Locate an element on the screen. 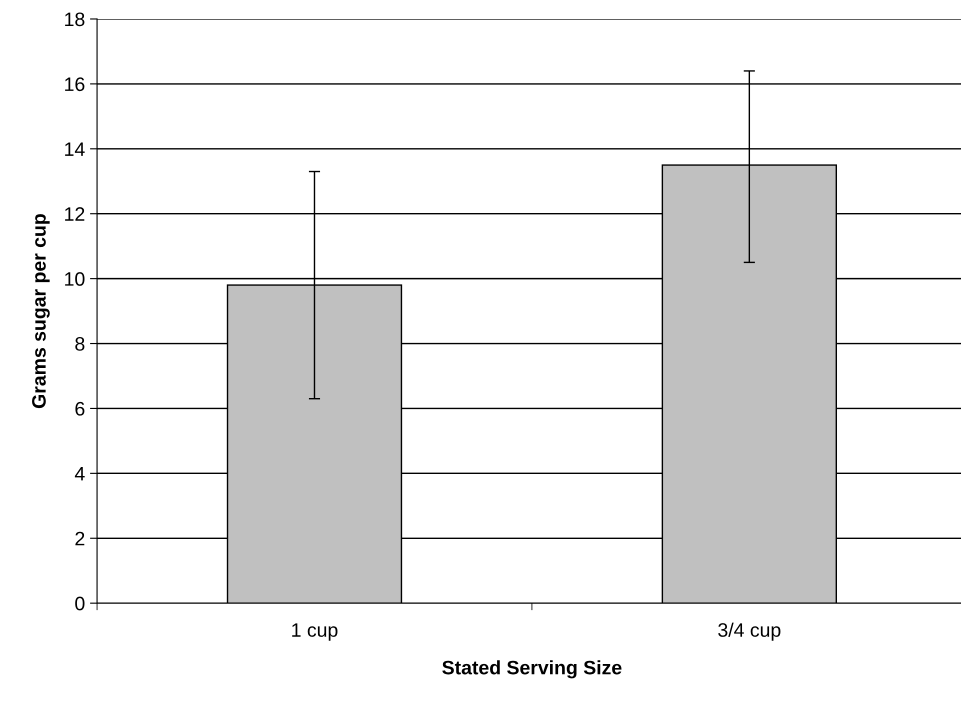 This screenshot has width=961, height=703. y-tick-label: 12 is located at coordinates (74, 214).